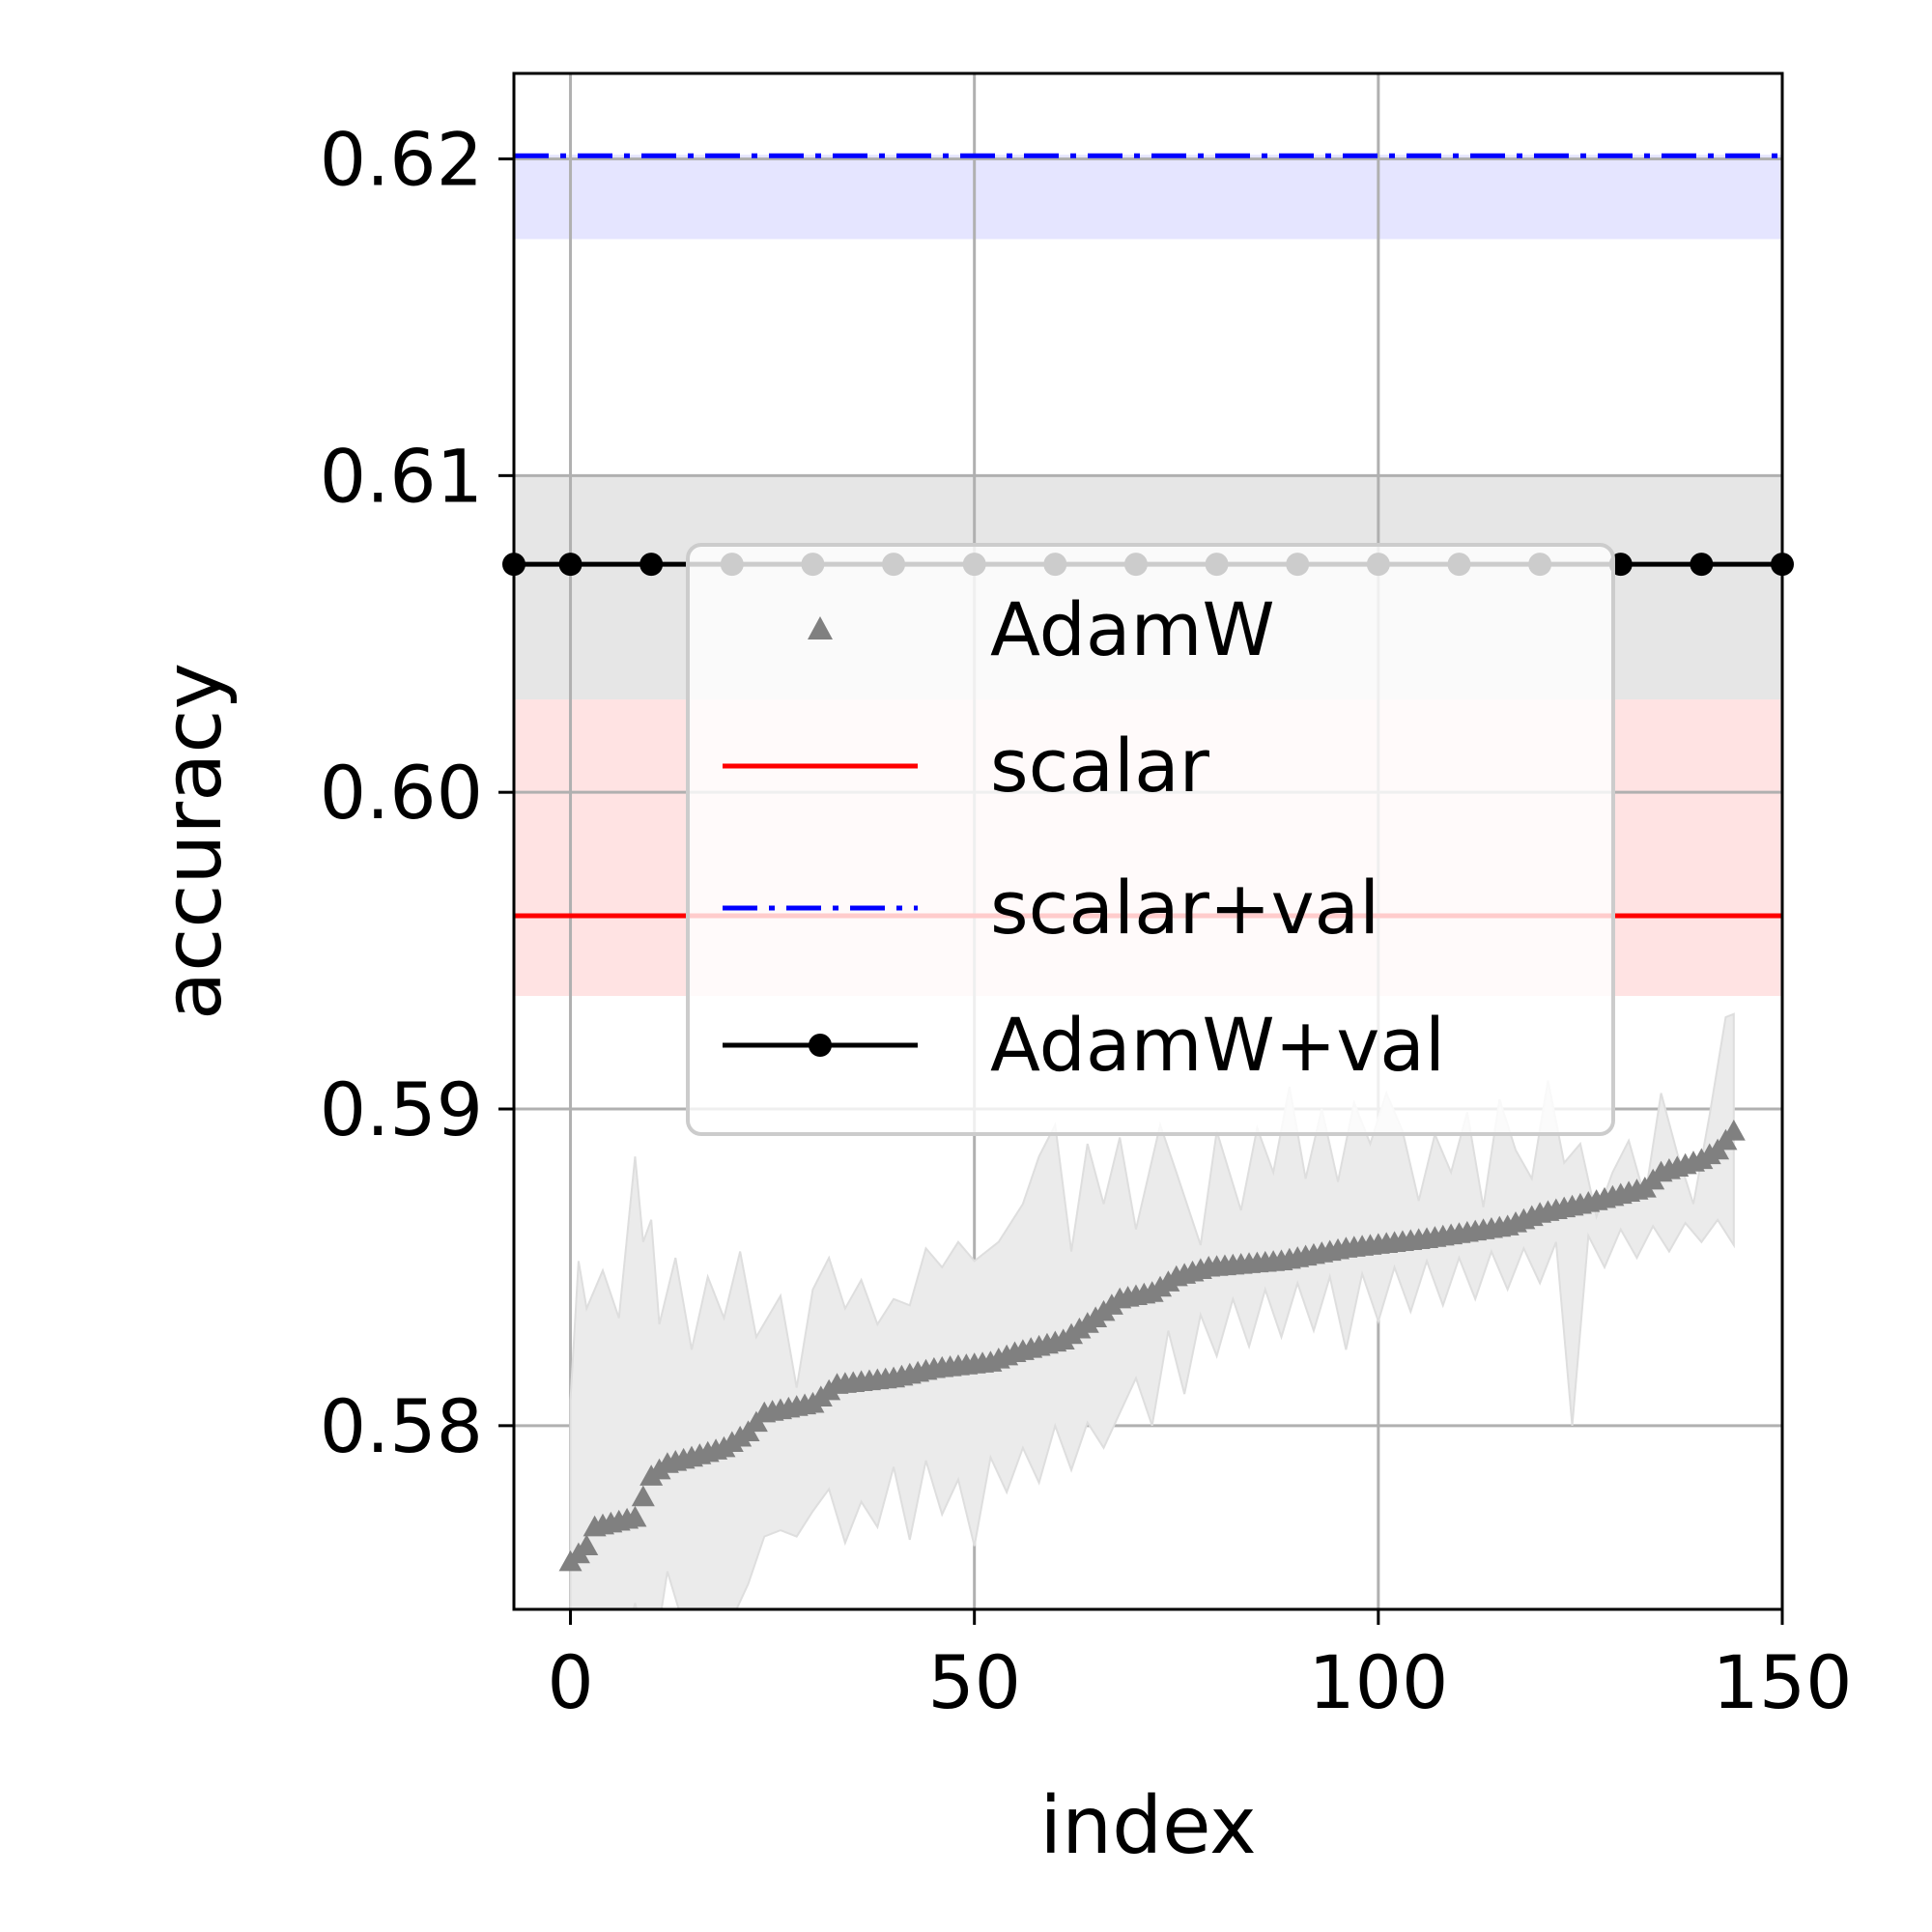 Image resolution: width=1932 pixels, height=1932 pixels. What do you see at coordinates (1184, 908) in the screenshot?
I see `legend-label: scalar+val` at bounding box center [1184, 908].